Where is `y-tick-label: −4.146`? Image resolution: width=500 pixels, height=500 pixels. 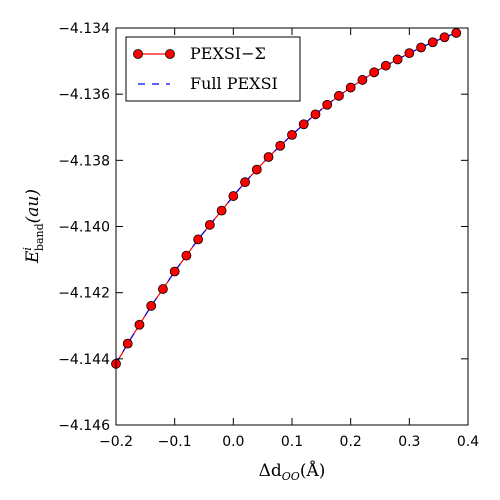 y-tick-label: −4.146 is located at coordinates (84, 426).